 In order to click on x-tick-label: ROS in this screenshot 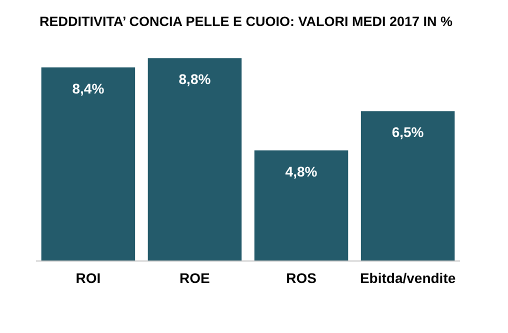, I will do `click(301, 278)`.